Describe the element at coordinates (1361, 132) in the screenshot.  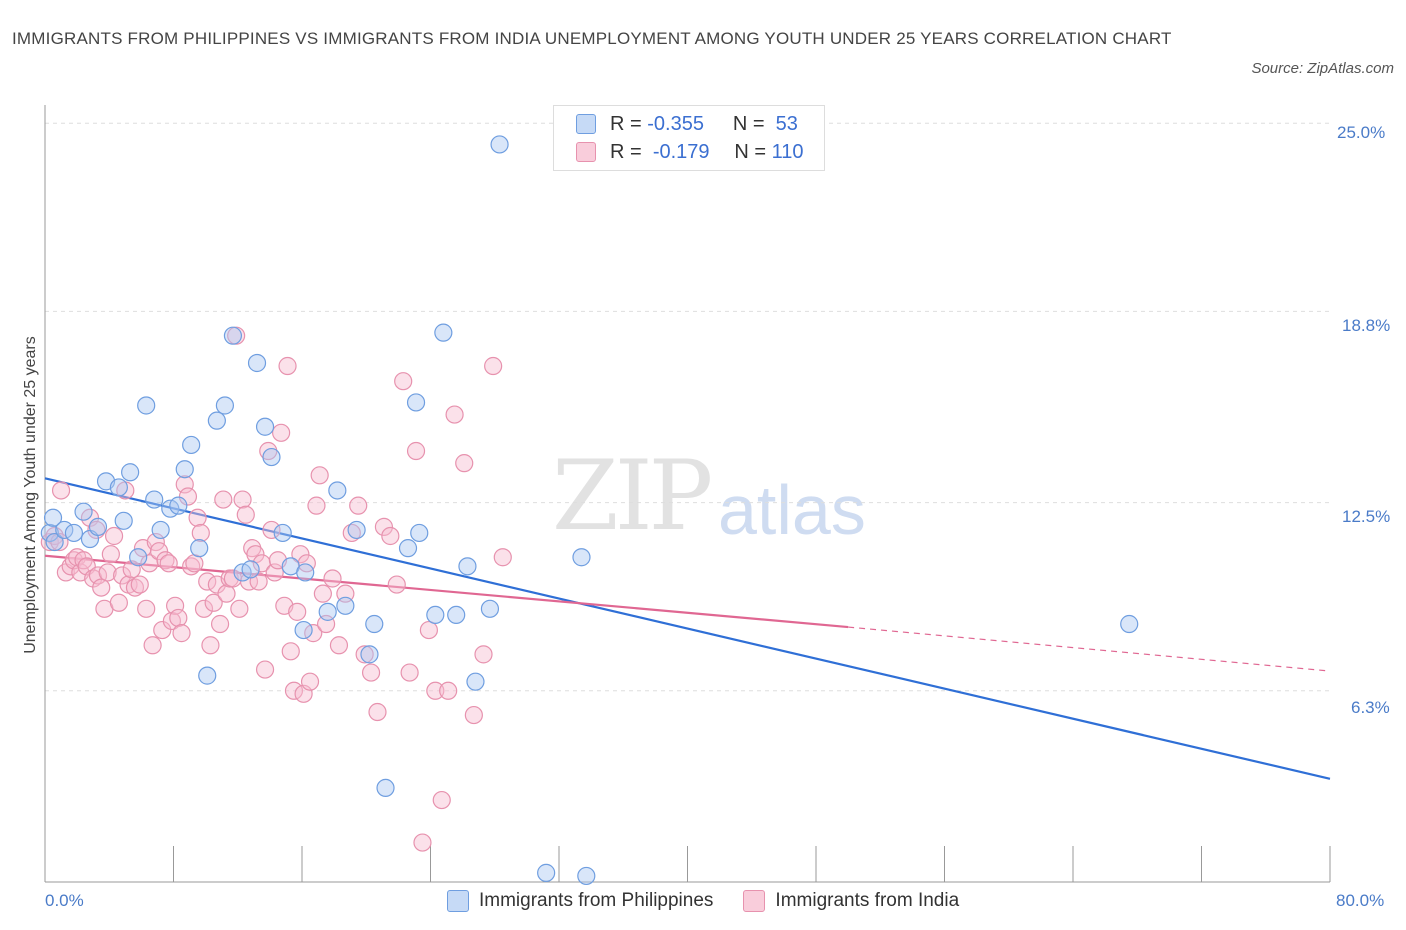
I see `y-tick-label-25: 25.0%` at that location.